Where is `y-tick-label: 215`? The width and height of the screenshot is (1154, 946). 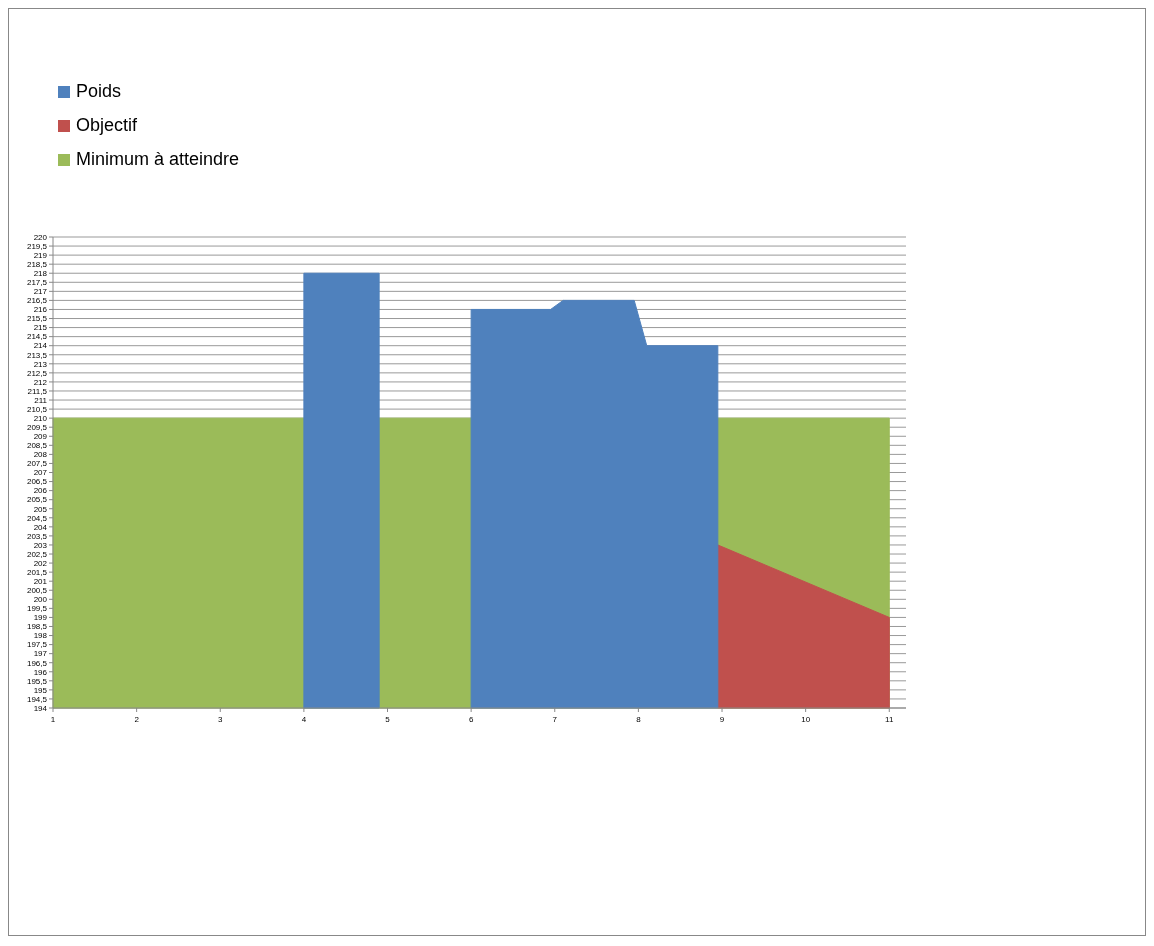 y-tick-label: 215 is located at coordinates (40, 328).